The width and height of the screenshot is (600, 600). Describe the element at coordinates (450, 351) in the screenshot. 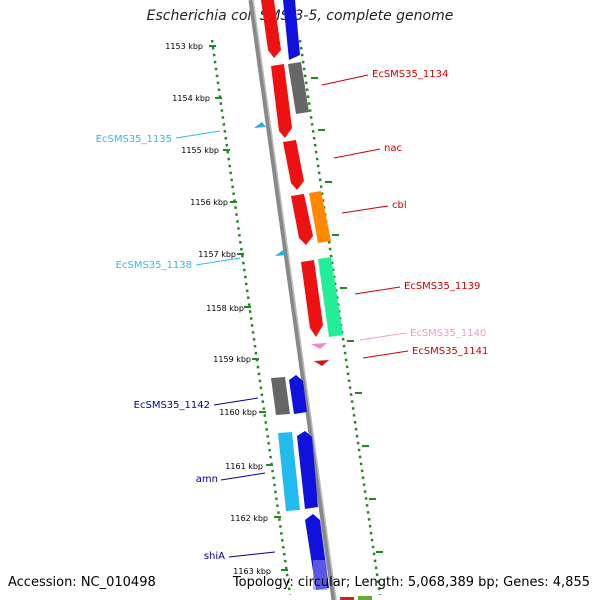

I see `gene-label-ecsms35-1141: EcSMS35_1141` at that location.